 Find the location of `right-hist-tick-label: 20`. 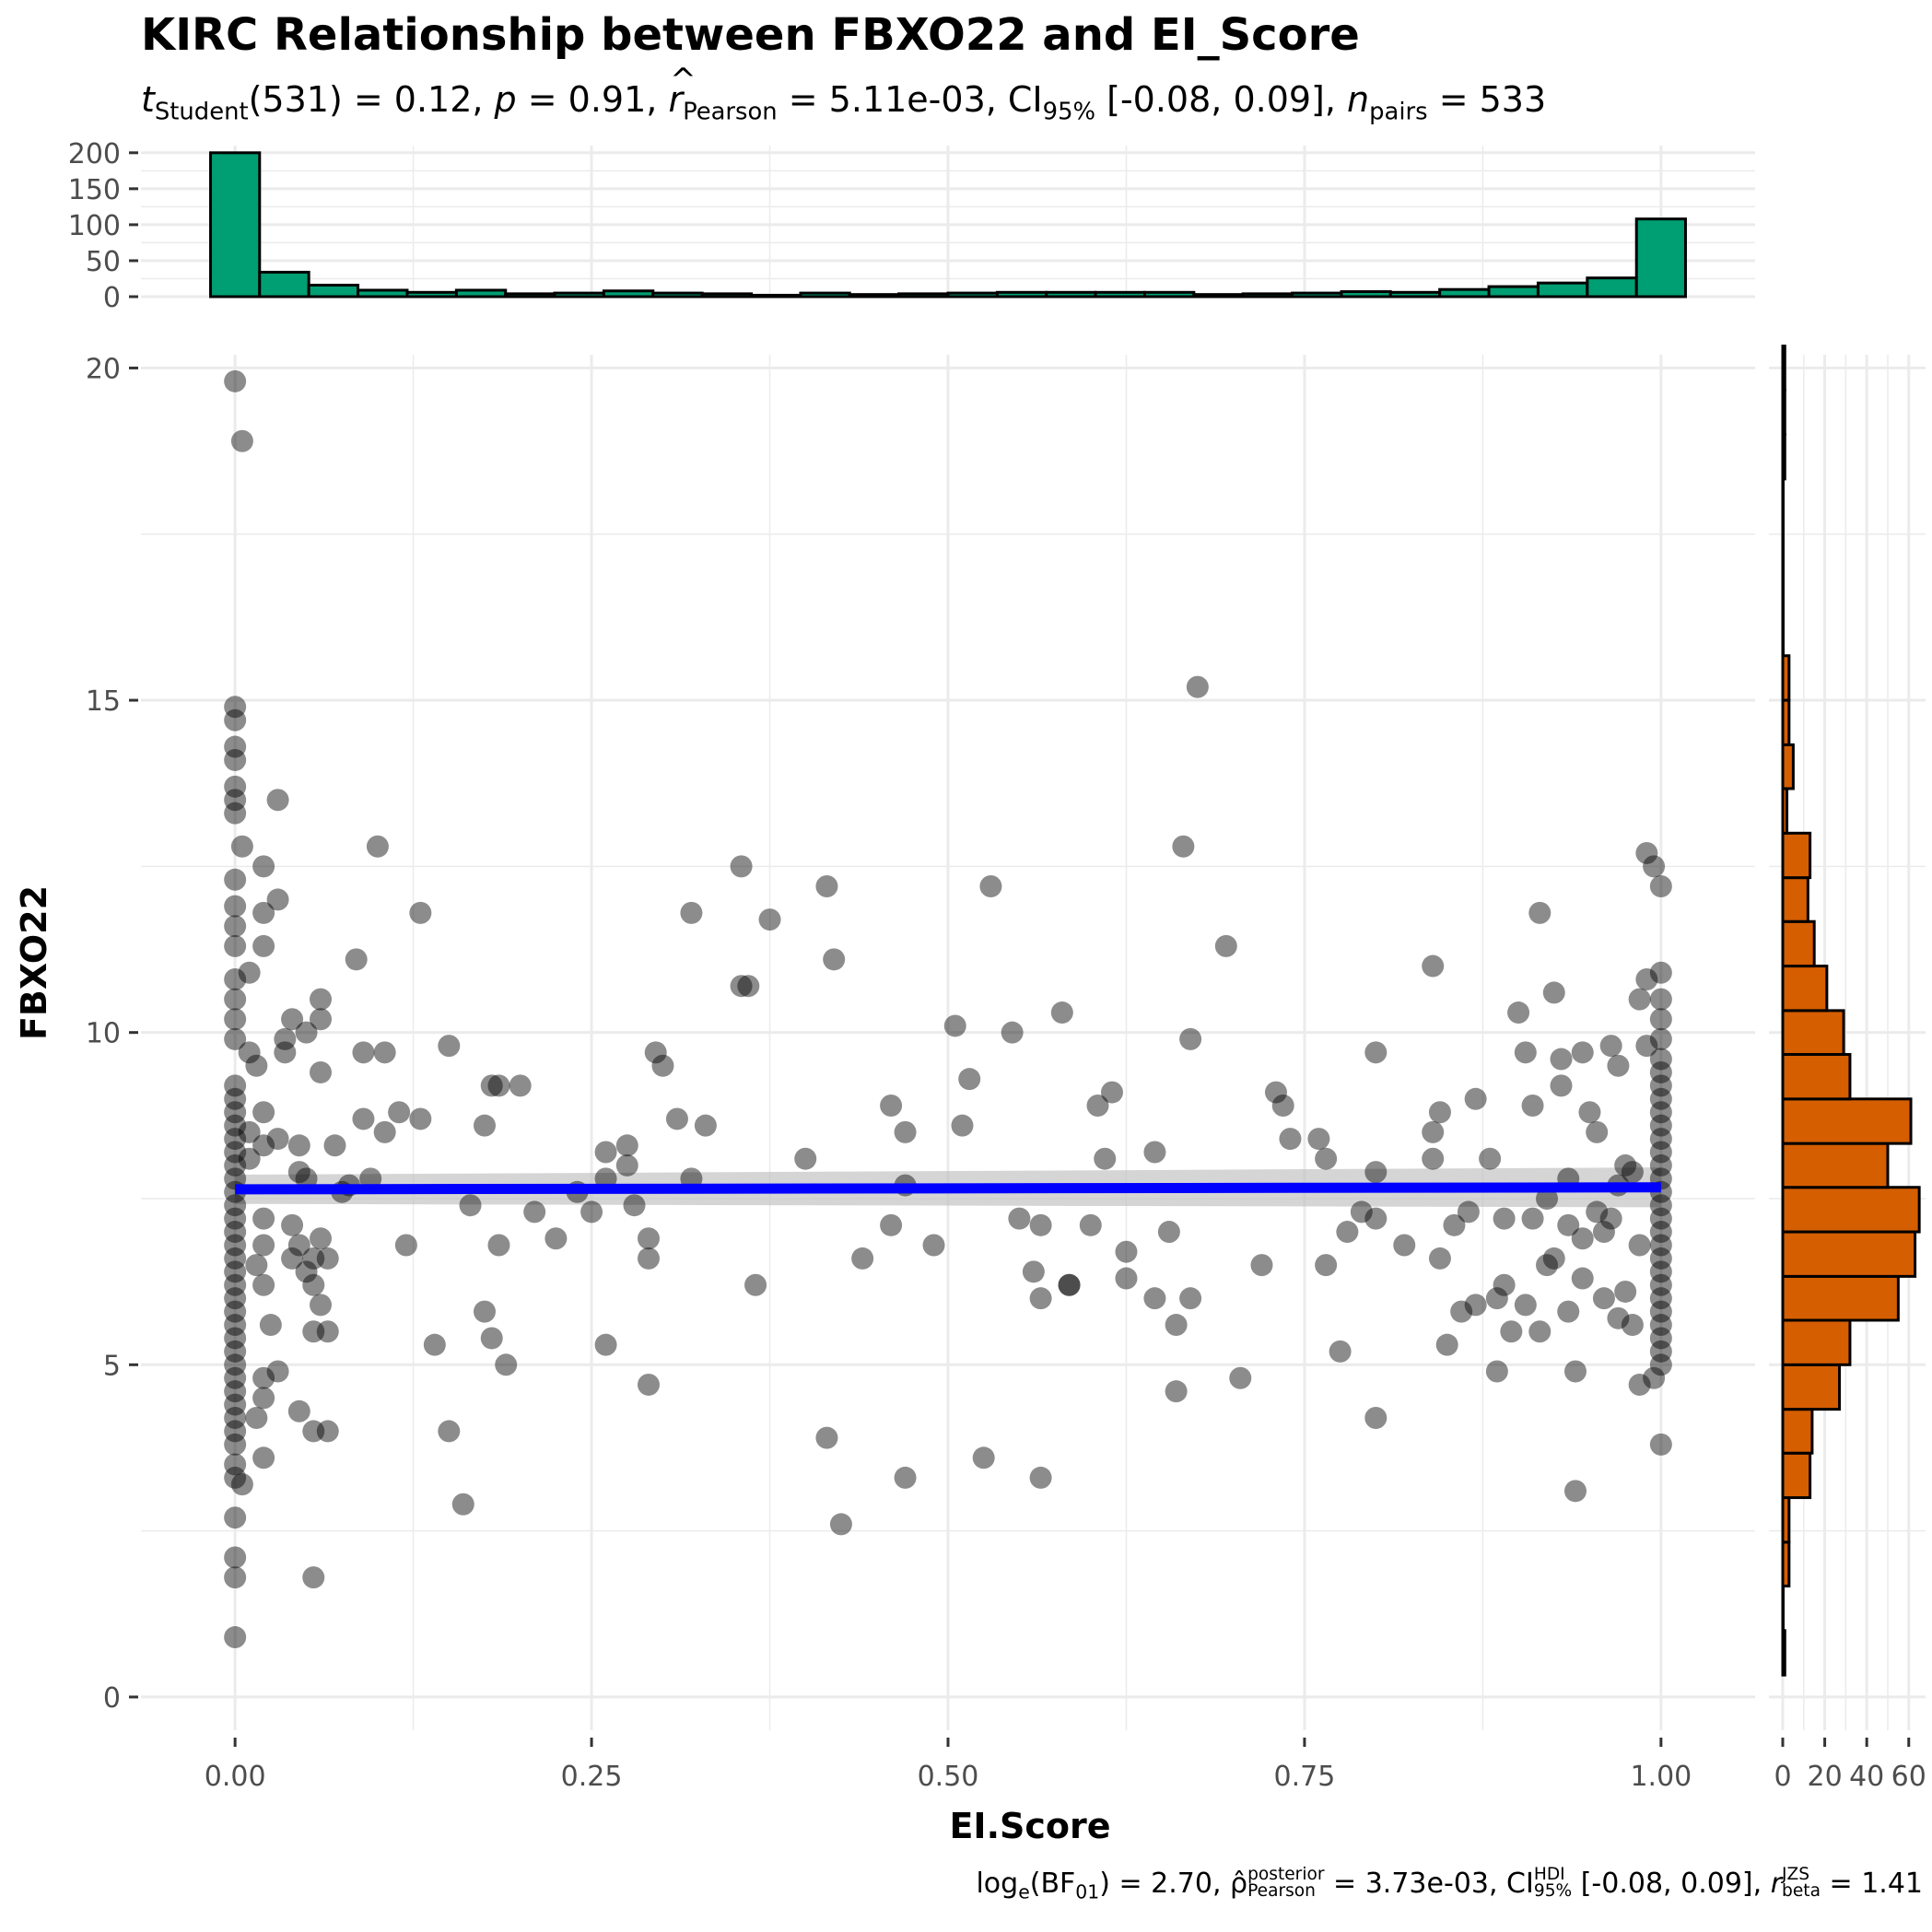

right-hist-tick-label: 20 is located at coordinates (1824, 1777).